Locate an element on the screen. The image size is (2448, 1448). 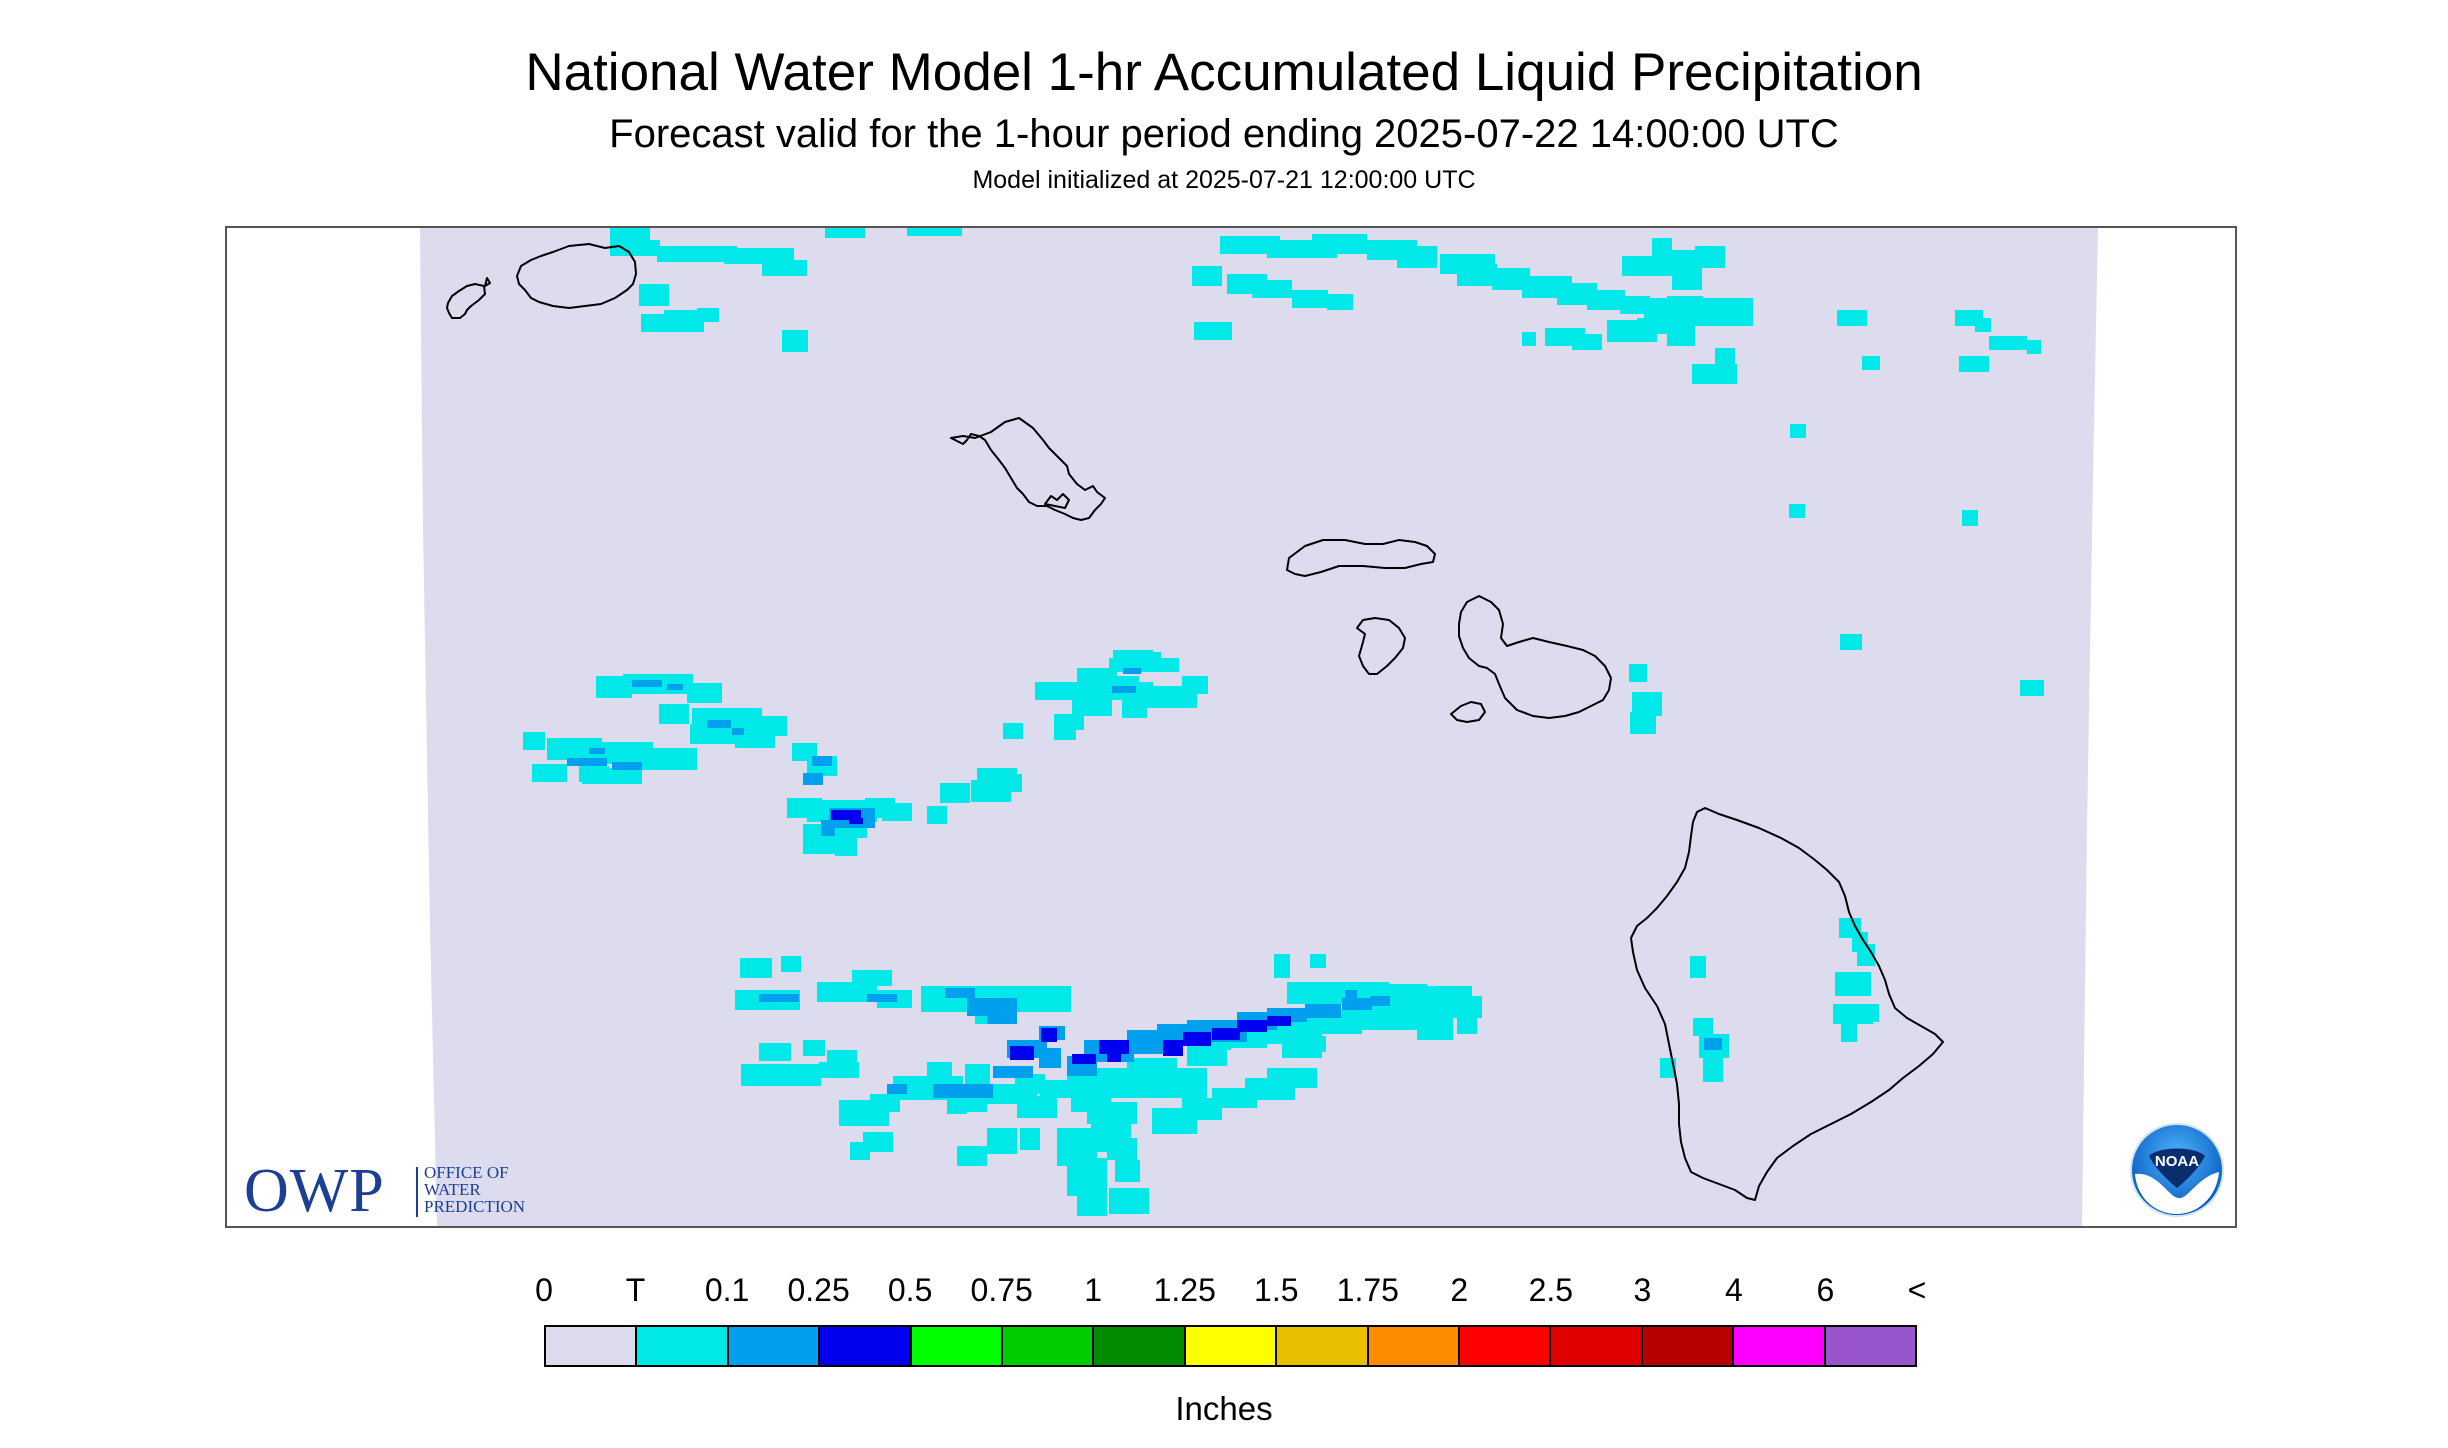
legend-units: Inches is located at coordinates (1224, 1408).